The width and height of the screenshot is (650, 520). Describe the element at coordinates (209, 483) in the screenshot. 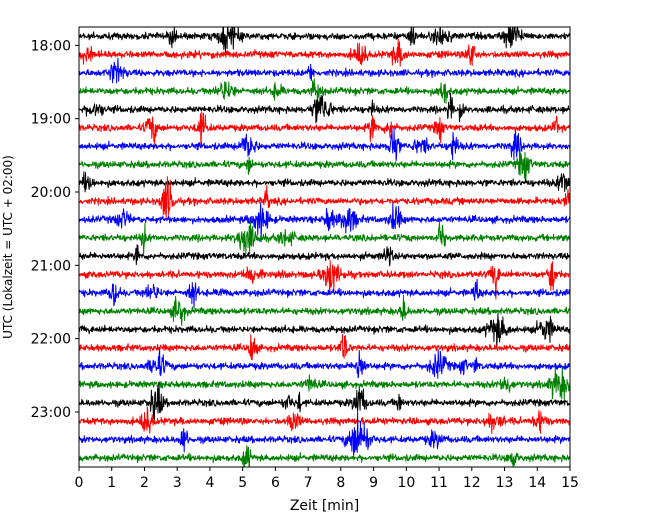

I see `x-tick-label: 4` at that location.